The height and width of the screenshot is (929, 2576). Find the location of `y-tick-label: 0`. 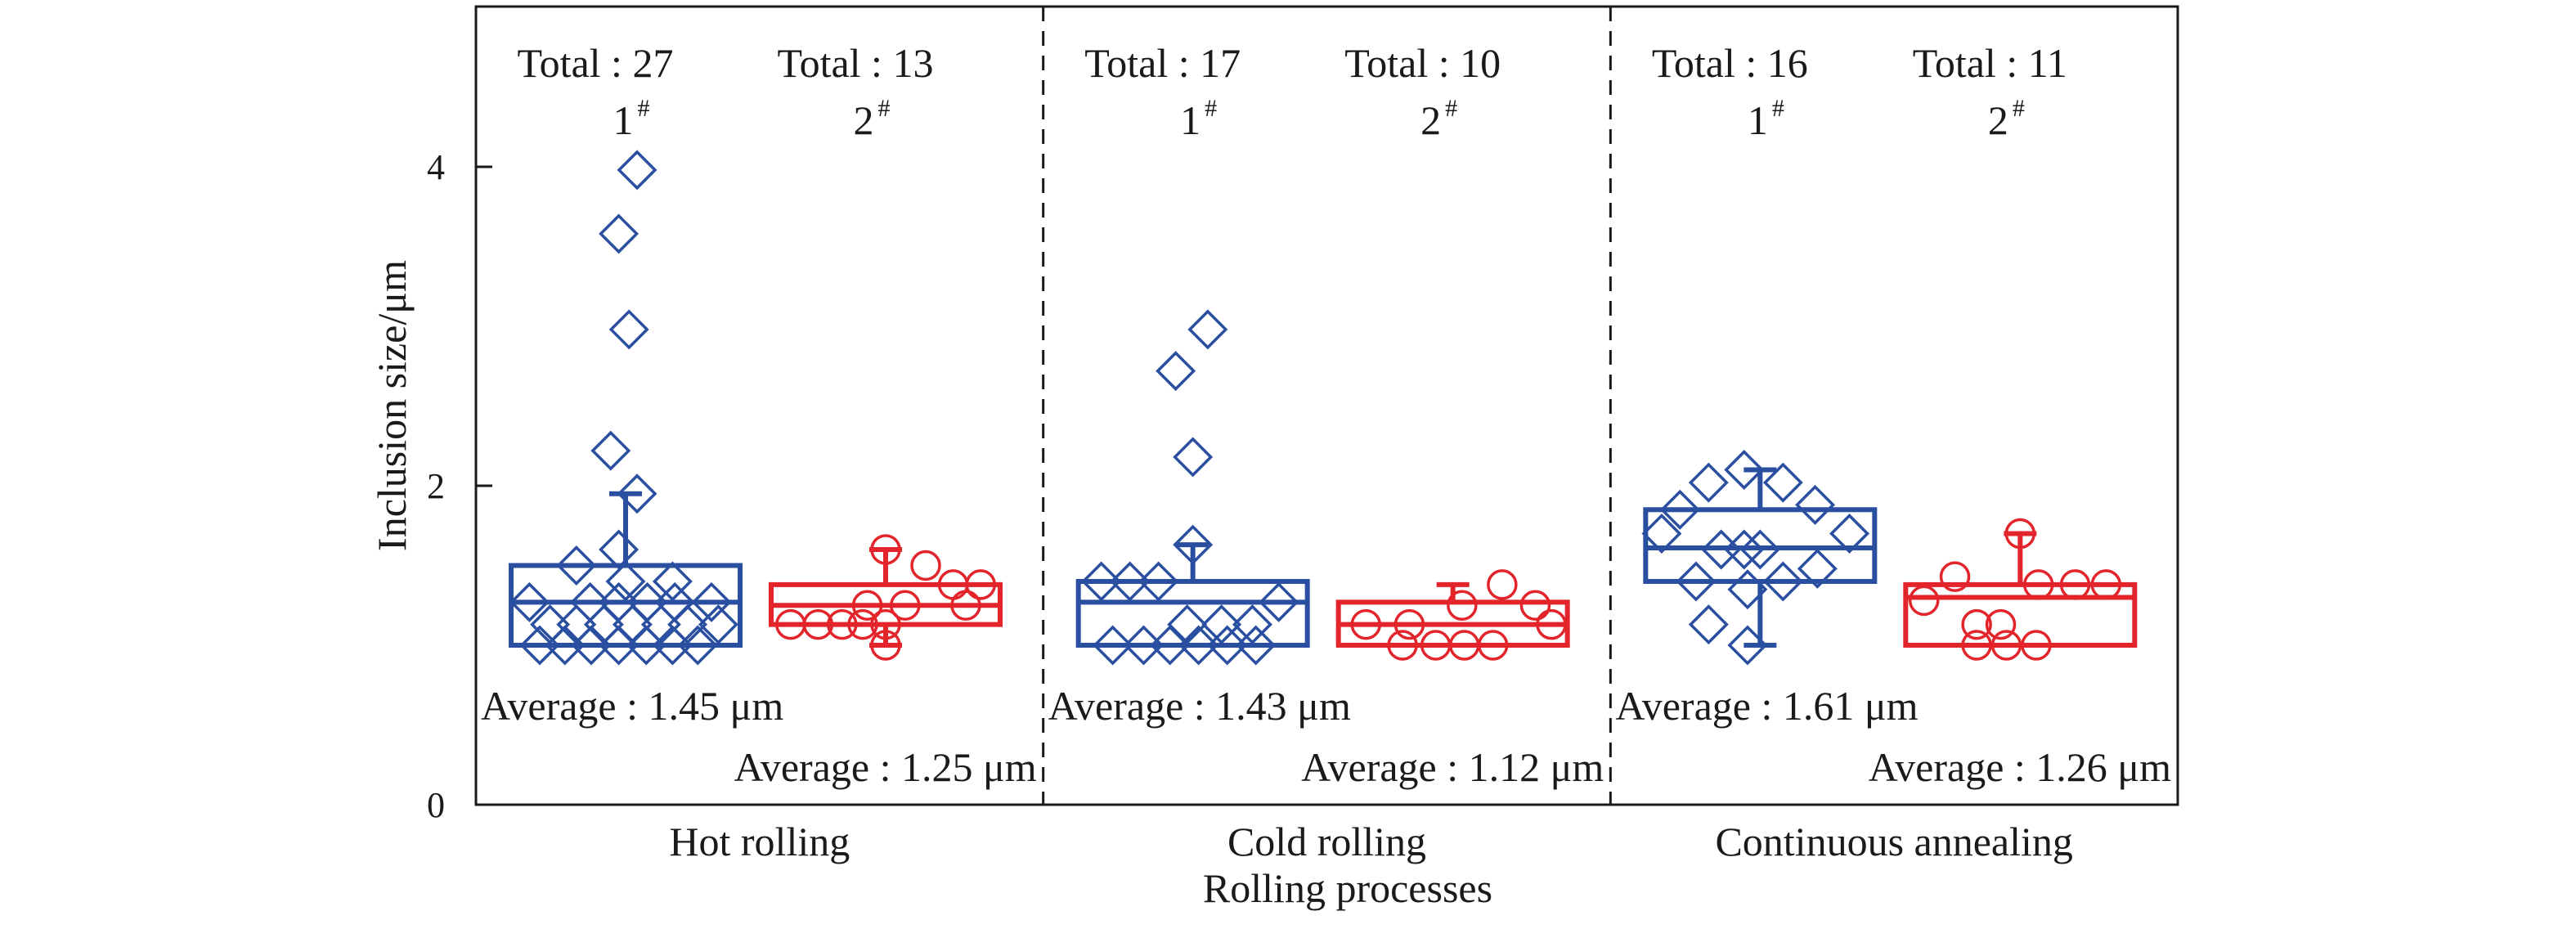

y-tick-label: 0 is located at coordinates (436, 805).